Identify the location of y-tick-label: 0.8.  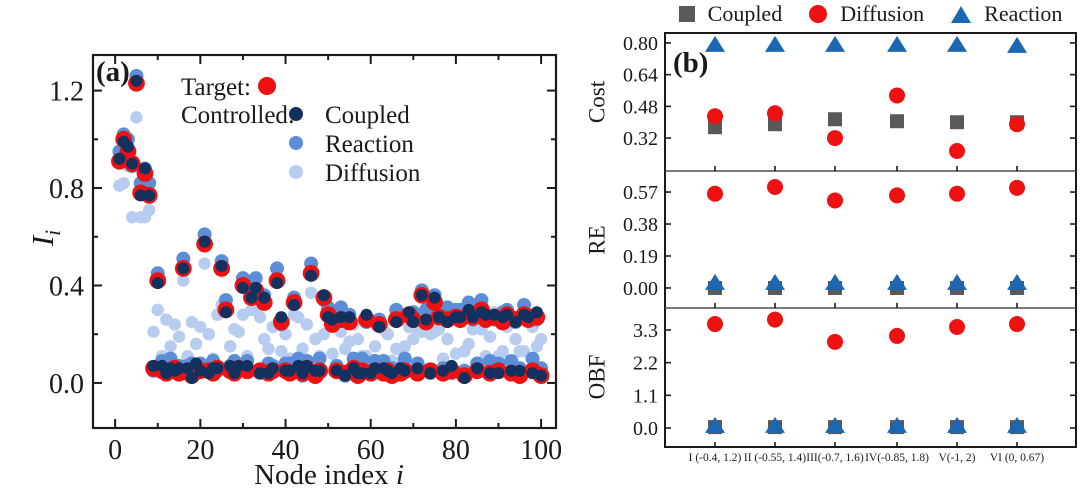
(66, 189).